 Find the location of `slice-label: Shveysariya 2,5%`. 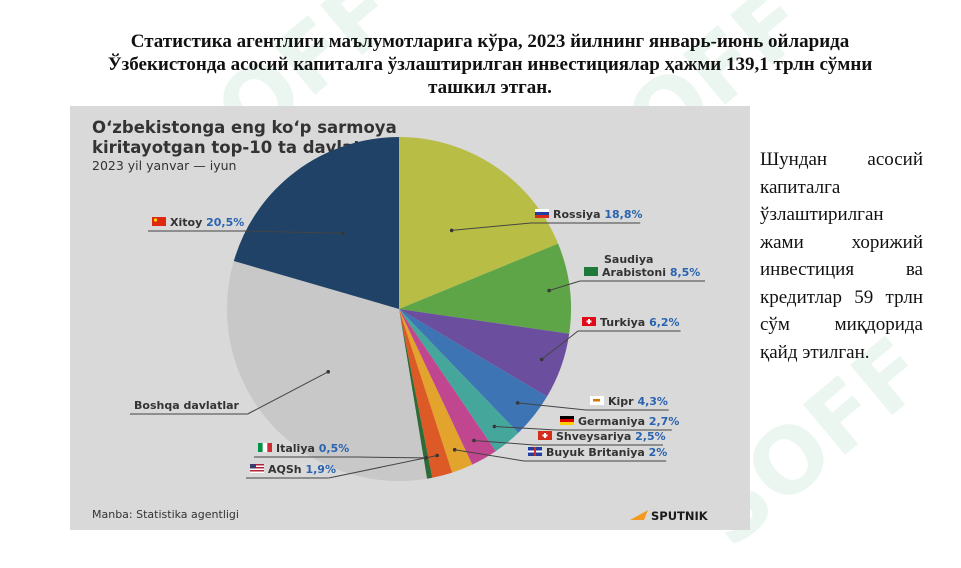

slice-label: Shveysariya 2,5% is located at coordinates (611, 436).